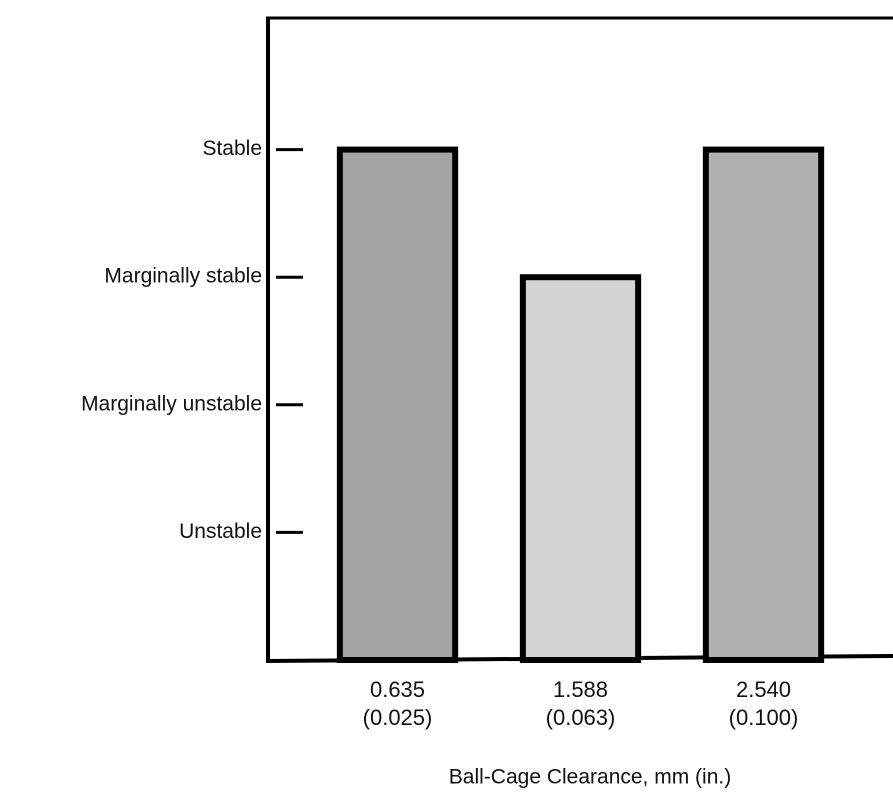 Image resolution: width=893 pixels, height=796 pixels. I want to click on x-tick-label: 1.588 (0.063), so click(580, 703).